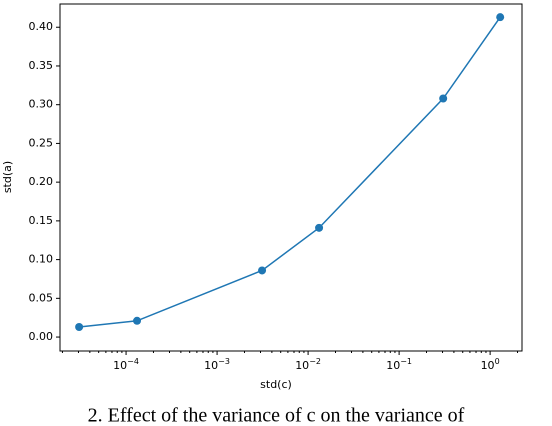  What do you see at coordinates (126, 365) in the screenshot?
I see `x-tick-label: 10⁻⁴` at bounding box center [126, 365].